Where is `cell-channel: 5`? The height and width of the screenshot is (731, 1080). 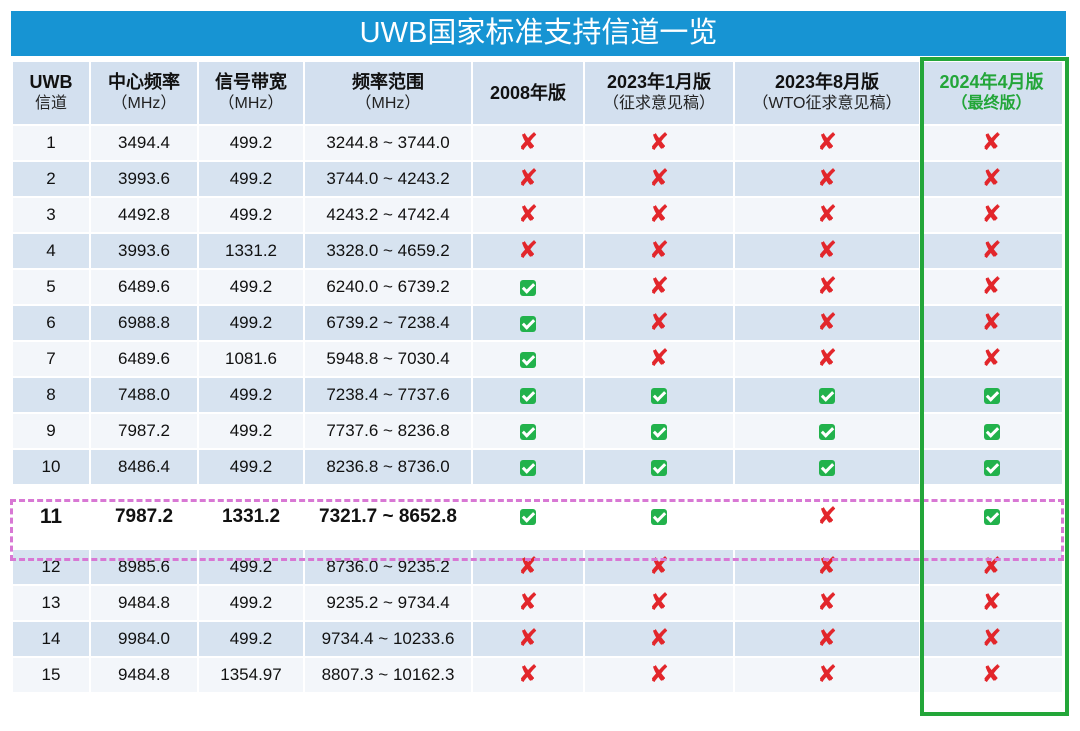
cell-channel: 5 is located at coordinates (51, 287).